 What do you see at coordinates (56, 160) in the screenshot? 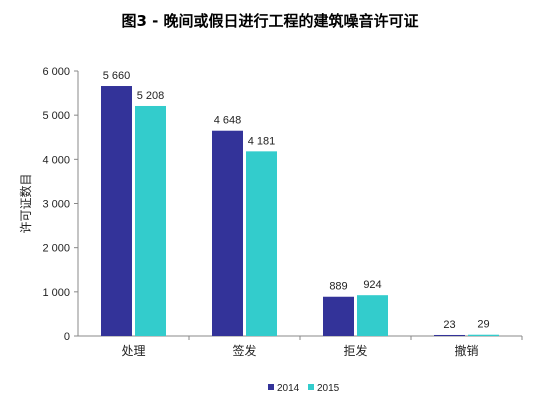
I see `y-tick-label: 4 000` at bounding box center [56, 160].